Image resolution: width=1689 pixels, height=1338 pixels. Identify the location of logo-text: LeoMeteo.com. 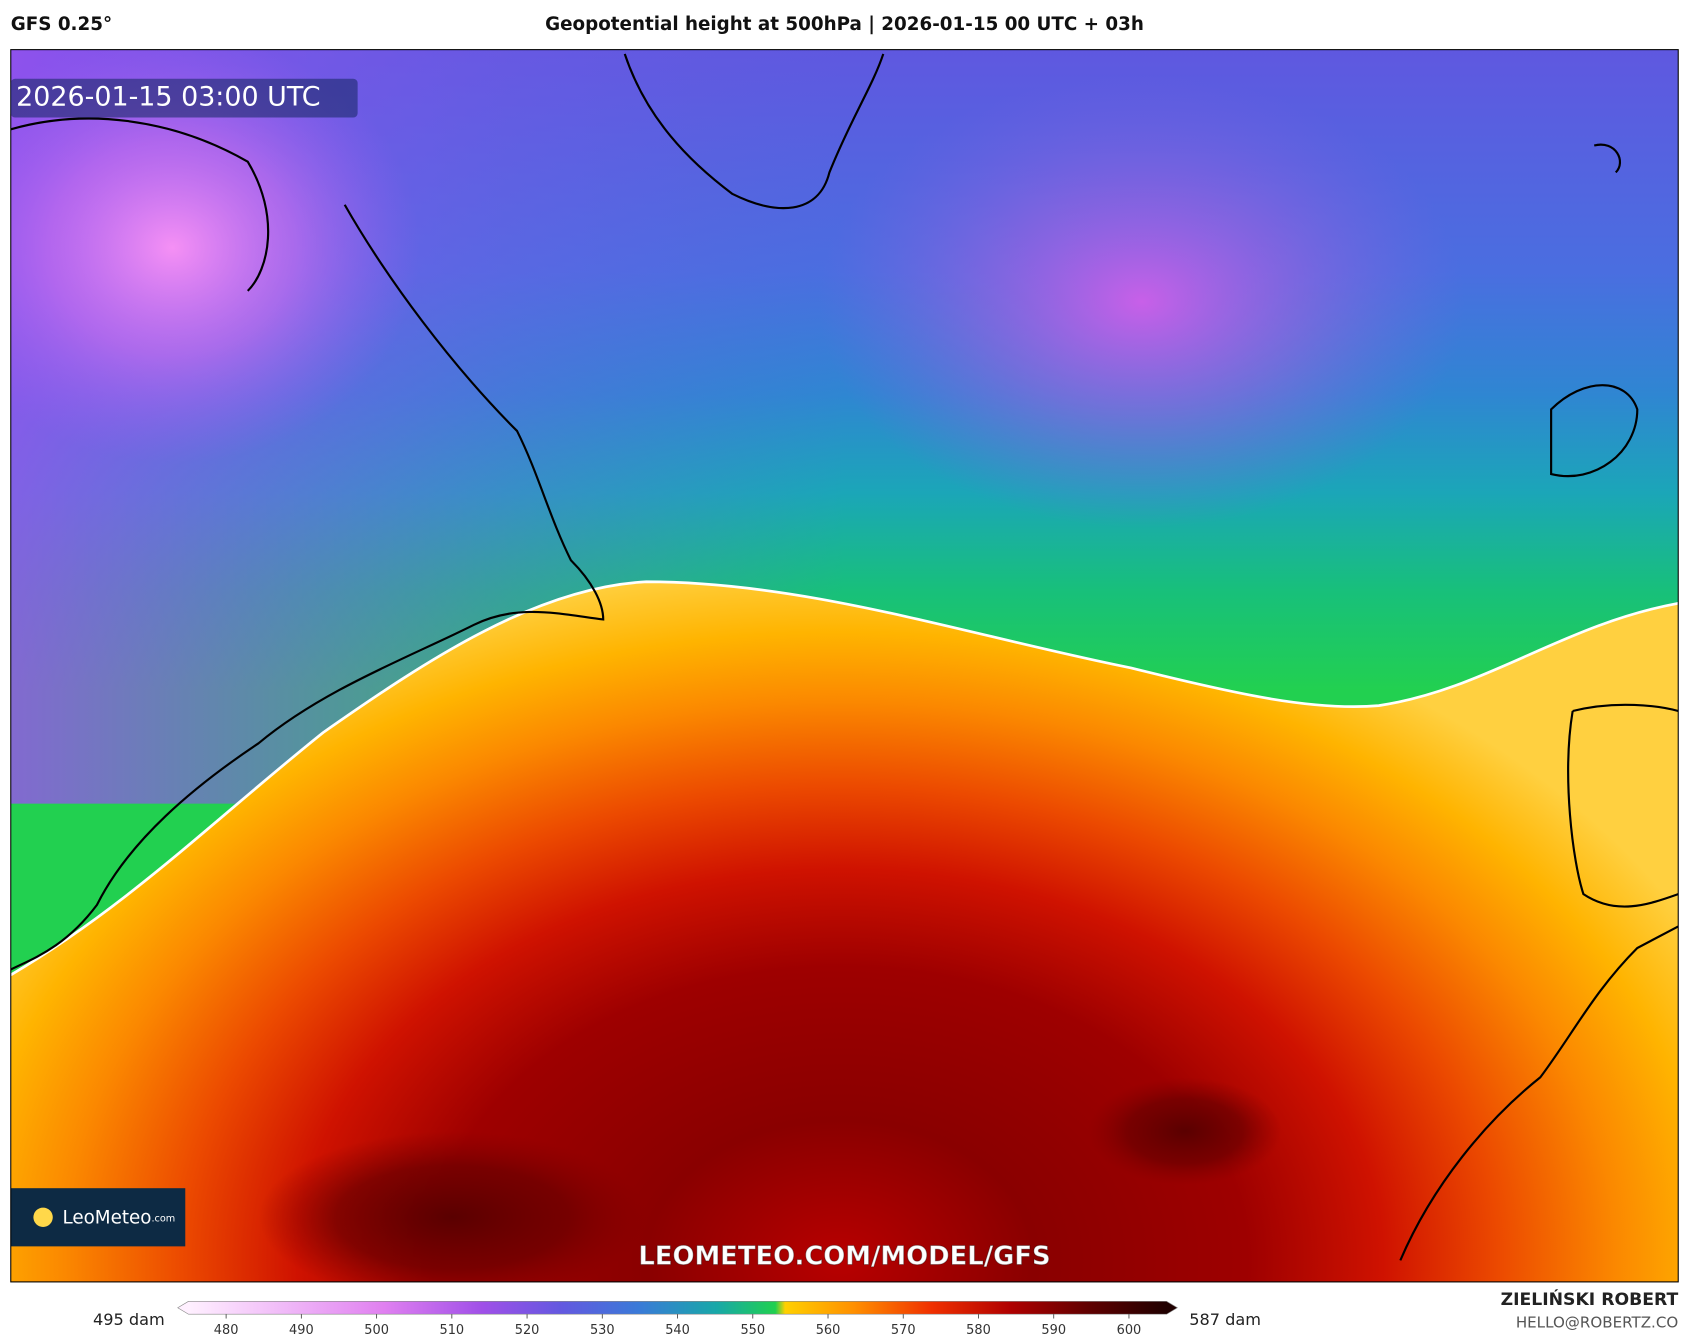
(118, 1217).